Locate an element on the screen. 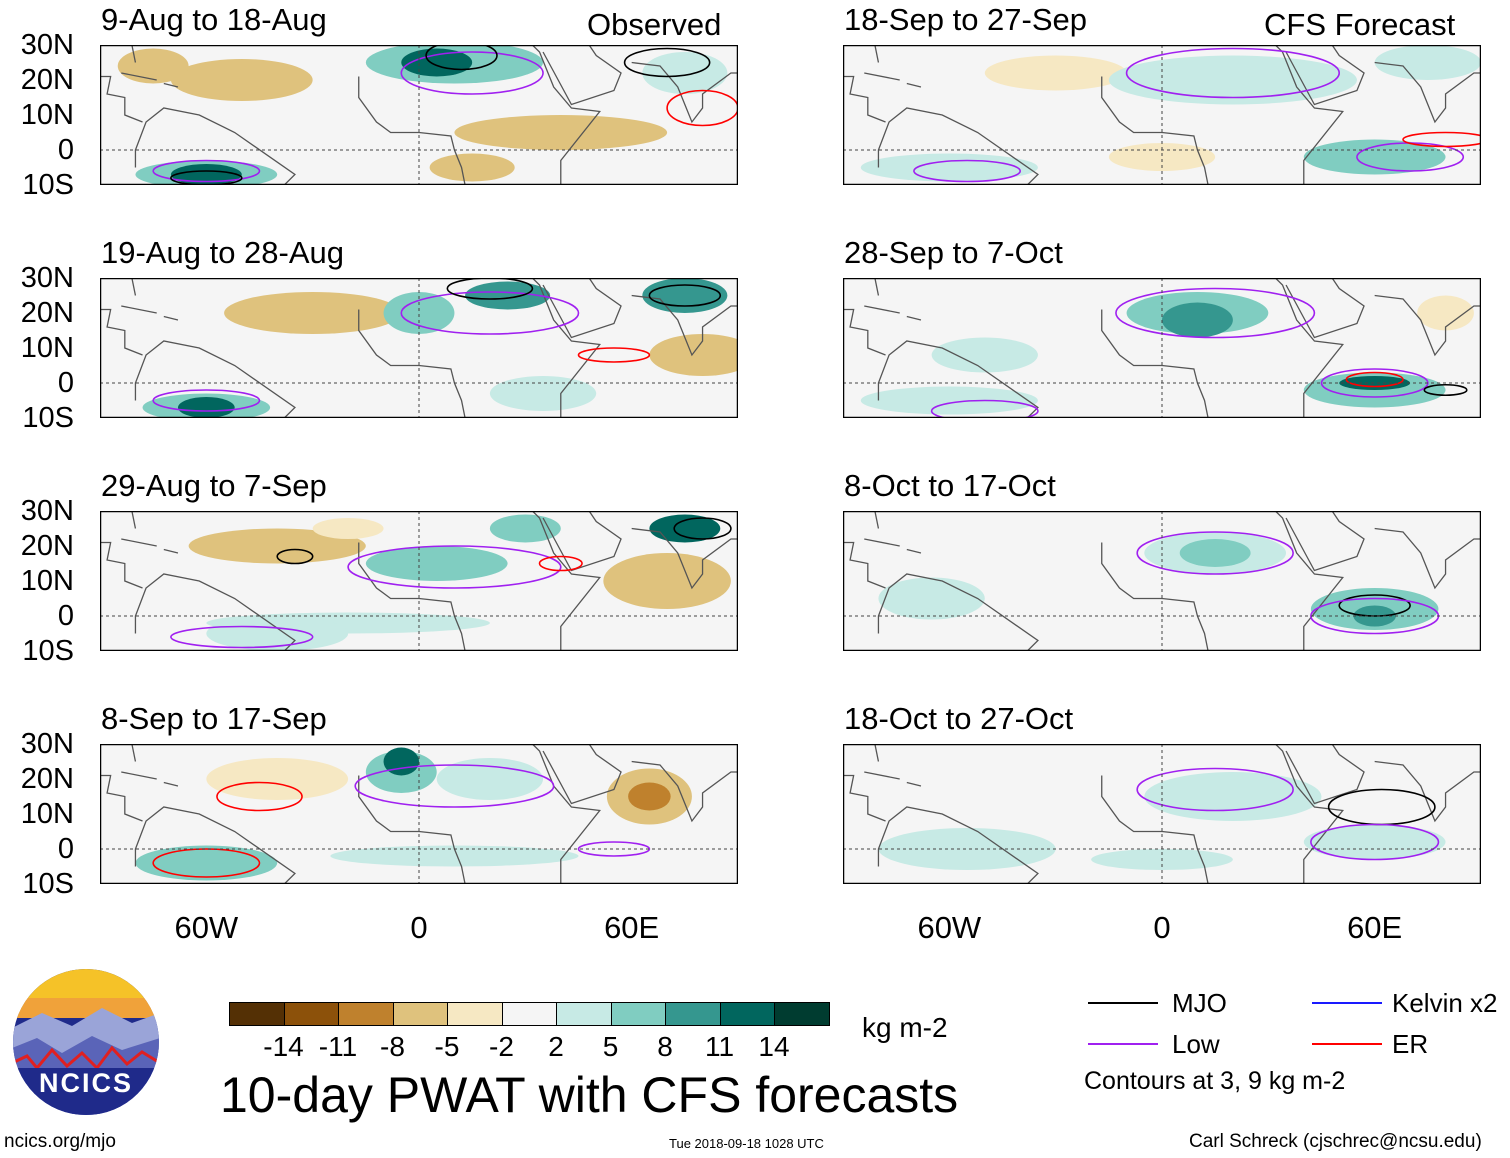 The width and height of the screenshot is (1510, 1158). legend-er-label: ER is located at coordinates (1410, 1044).